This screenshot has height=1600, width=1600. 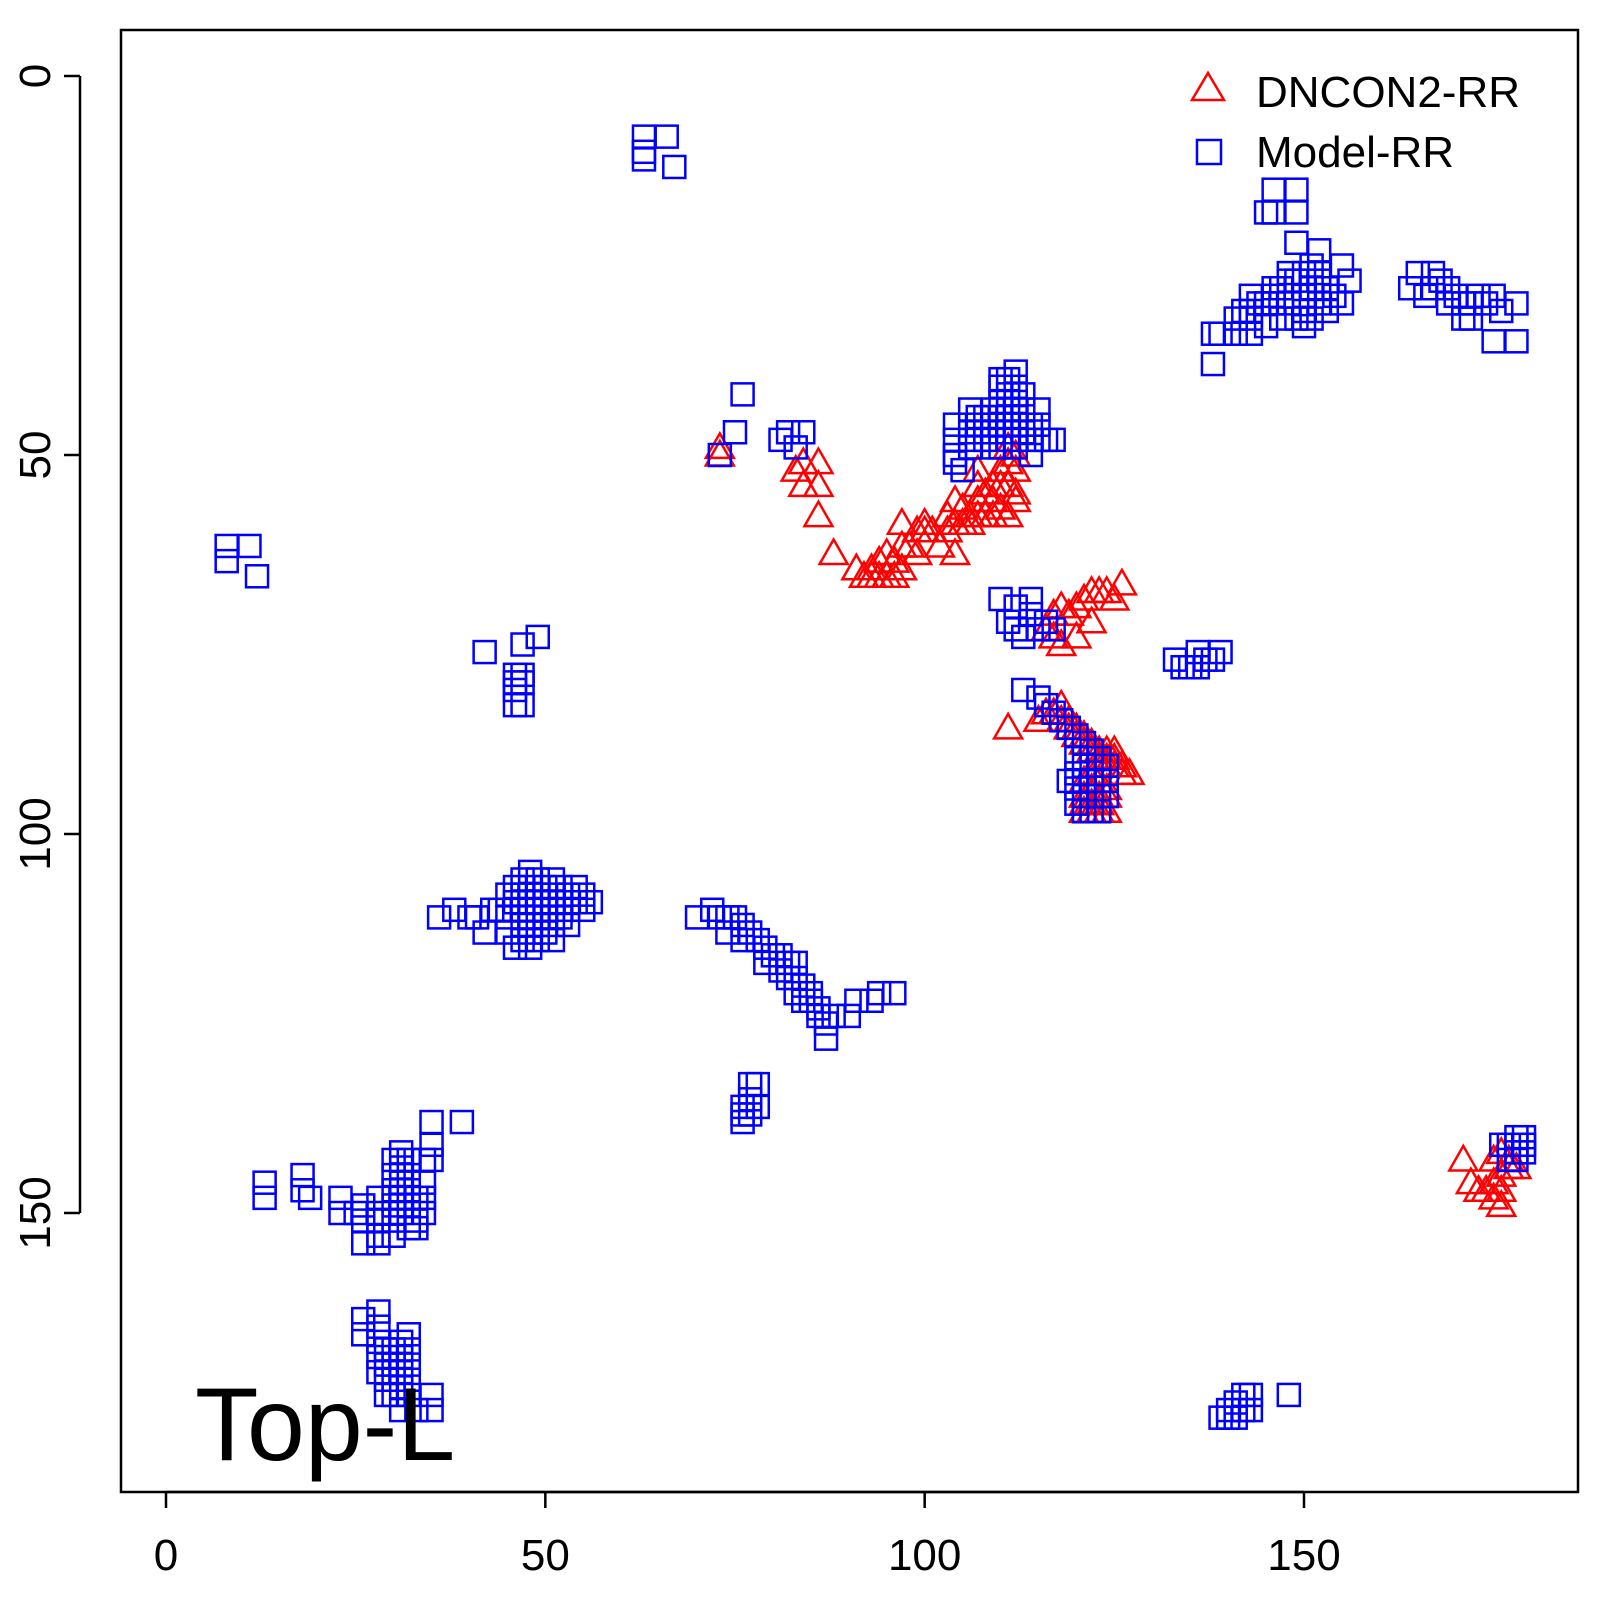 What do you see at coordinates (166, 1555) in the screenshot?
I see `x-tick-label: 0` at bounding box center [166, 1555].